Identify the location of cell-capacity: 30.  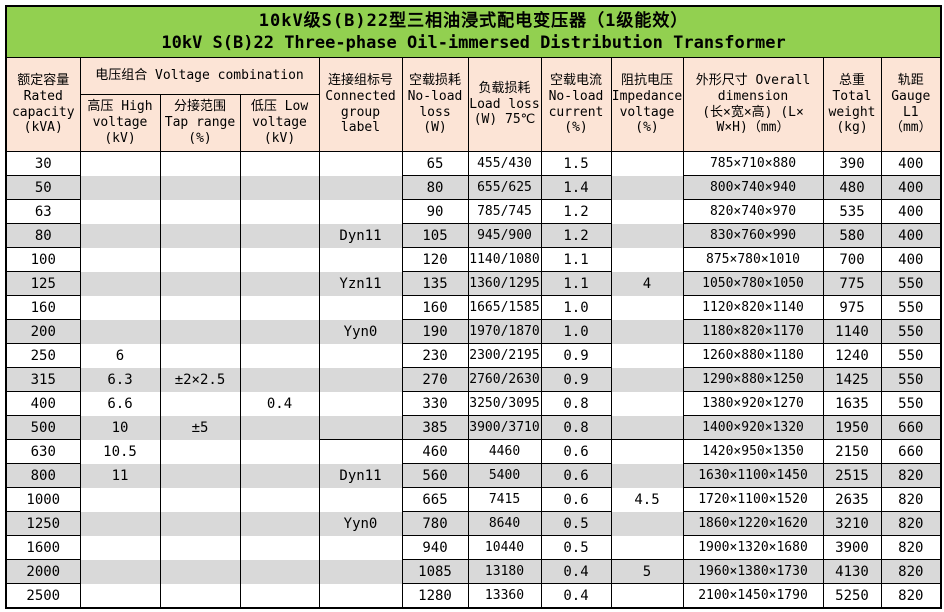
(43, 163).